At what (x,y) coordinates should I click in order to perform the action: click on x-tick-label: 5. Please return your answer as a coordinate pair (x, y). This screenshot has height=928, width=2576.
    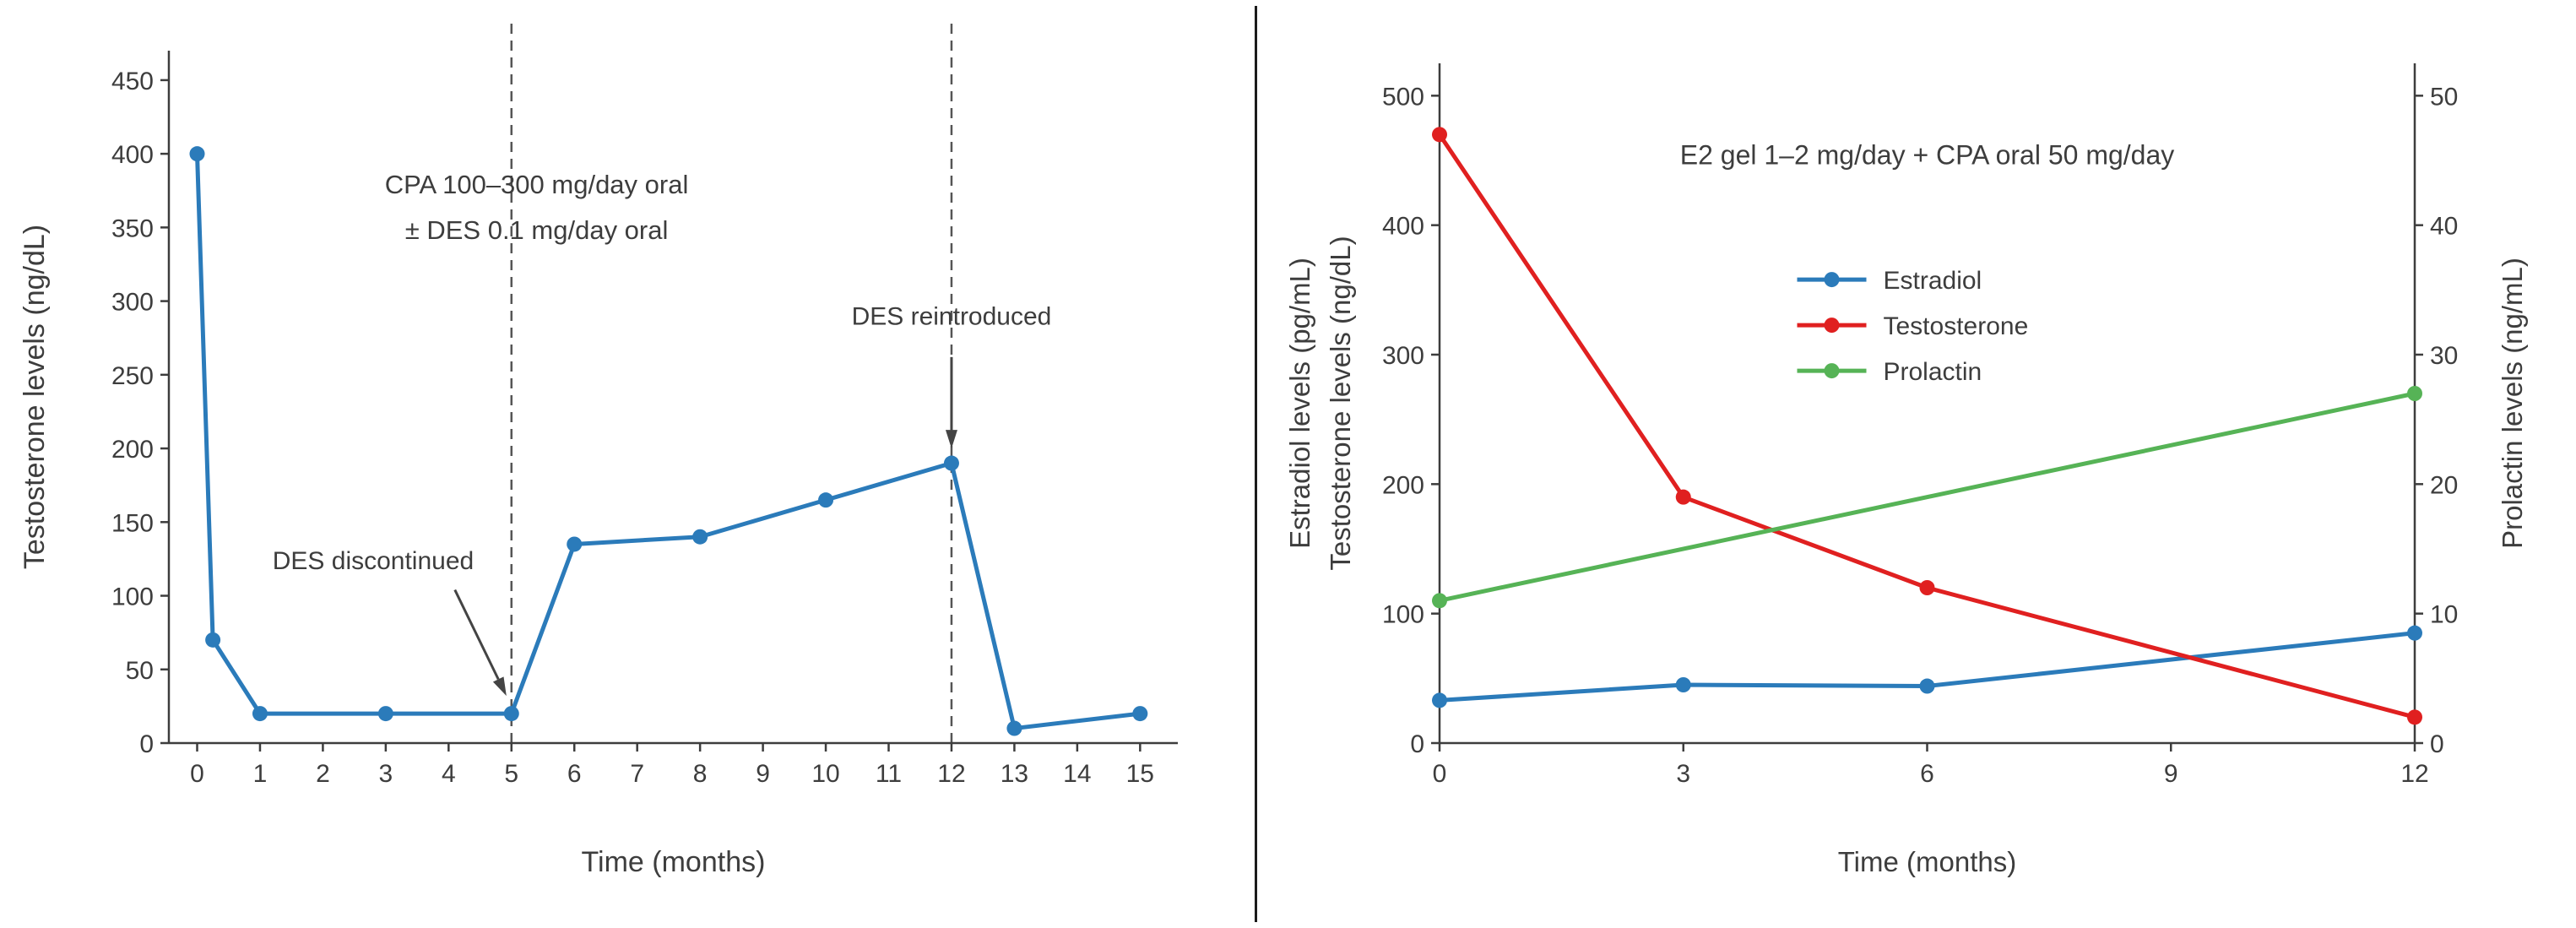
    Looking at the image, I should click on (511, 774).